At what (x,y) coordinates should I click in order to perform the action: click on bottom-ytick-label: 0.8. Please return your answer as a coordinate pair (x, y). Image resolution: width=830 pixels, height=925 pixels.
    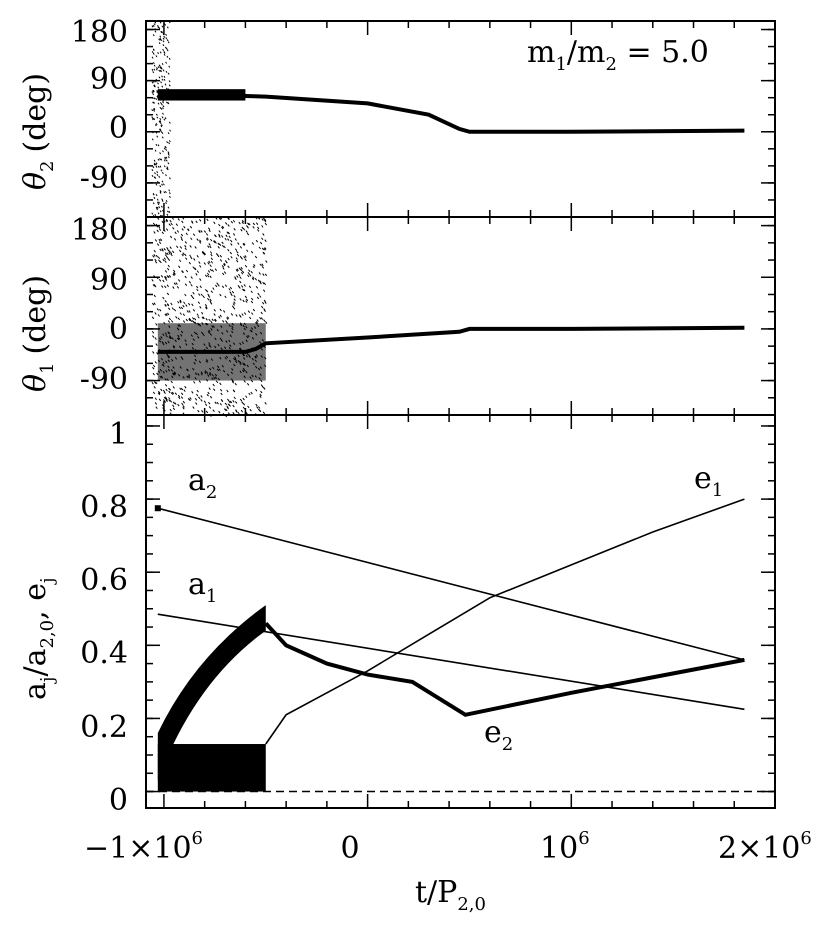
    Looking at the image, I should click on (104, 507).